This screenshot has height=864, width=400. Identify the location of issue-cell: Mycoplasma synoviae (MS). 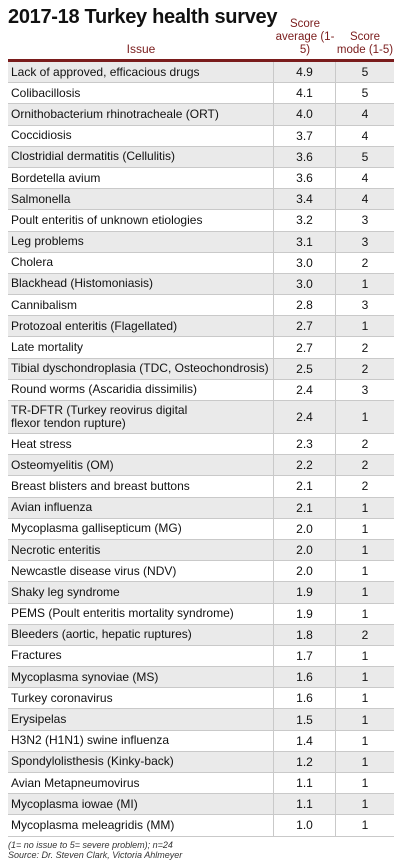
(141, 677).